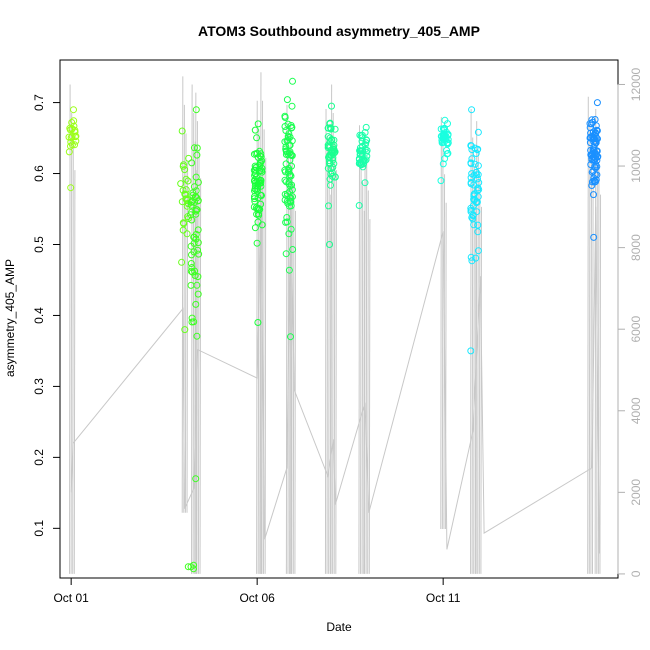 Image resolution: width=650 pixels, height=650 pixels. What do you see at coordinates (39, 244) in the screenshot?
I see `y-tick-label: 0.5` at bounding box center [39, 244].